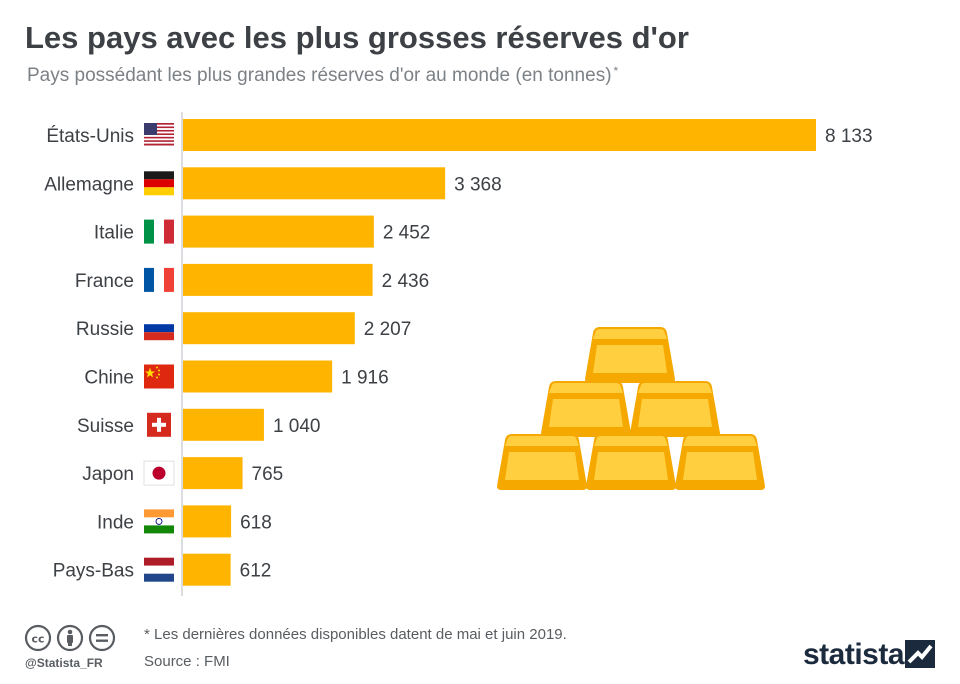  Describe the element at coordinates (89, 184) in the screenshot. I see `category-label: Allemagne` at that location.